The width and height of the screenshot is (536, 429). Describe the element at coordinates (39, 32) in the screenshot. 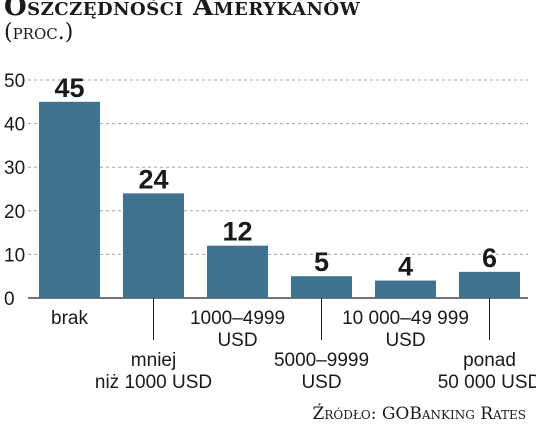

I see `chart-subtitle: (proc.)` at that location.